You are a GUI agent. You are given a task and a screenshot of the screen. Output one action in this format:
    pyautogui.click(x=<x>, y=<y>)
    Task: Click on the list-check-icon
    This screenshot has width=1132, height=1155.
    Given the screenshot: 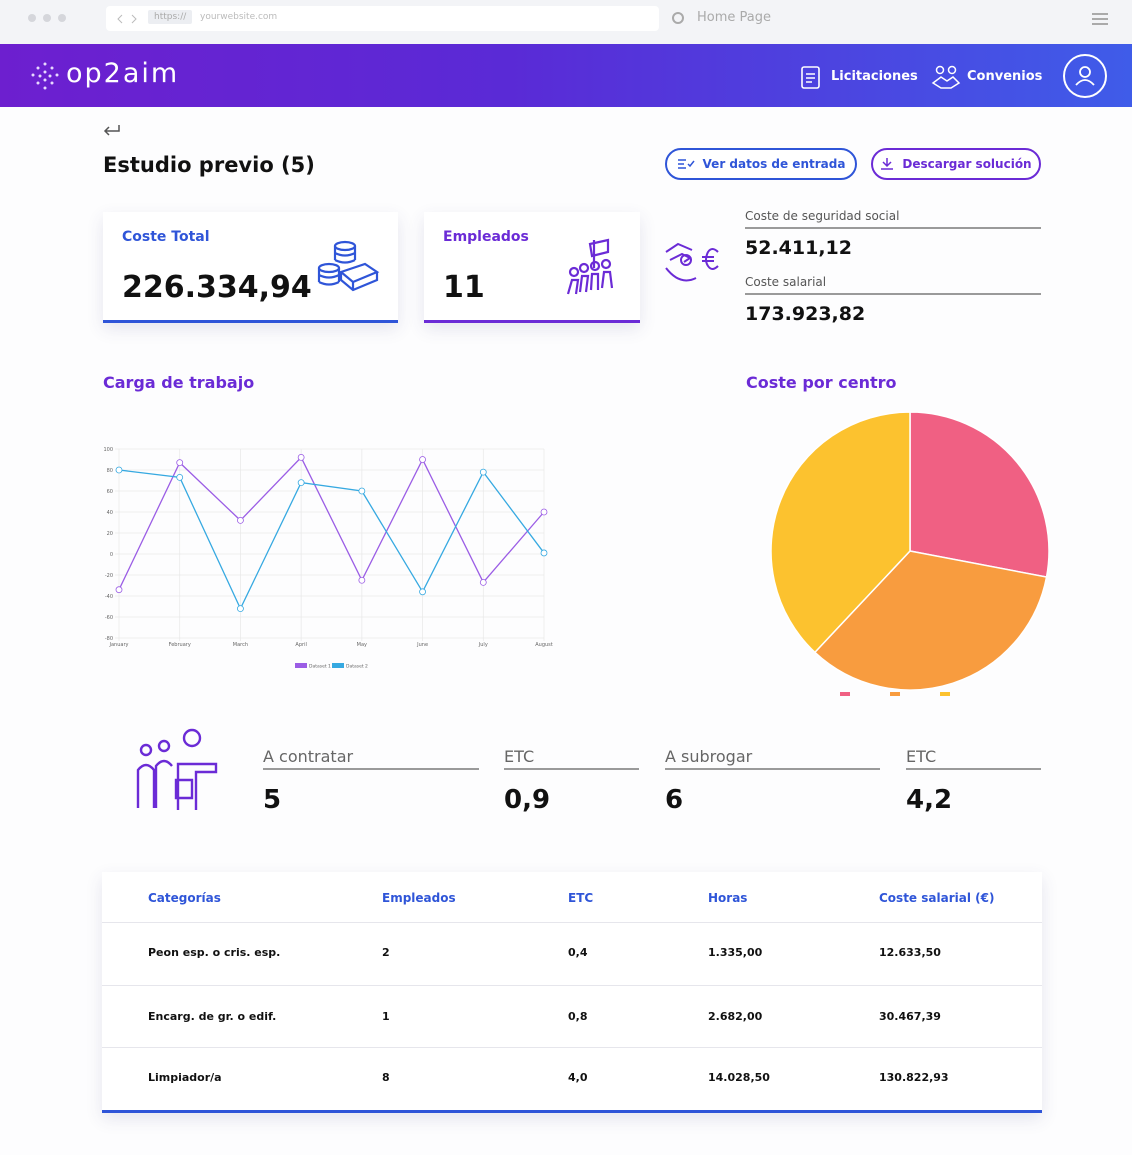 What is the action you would take?
    pyautogui.click(x=686, y=164)
    